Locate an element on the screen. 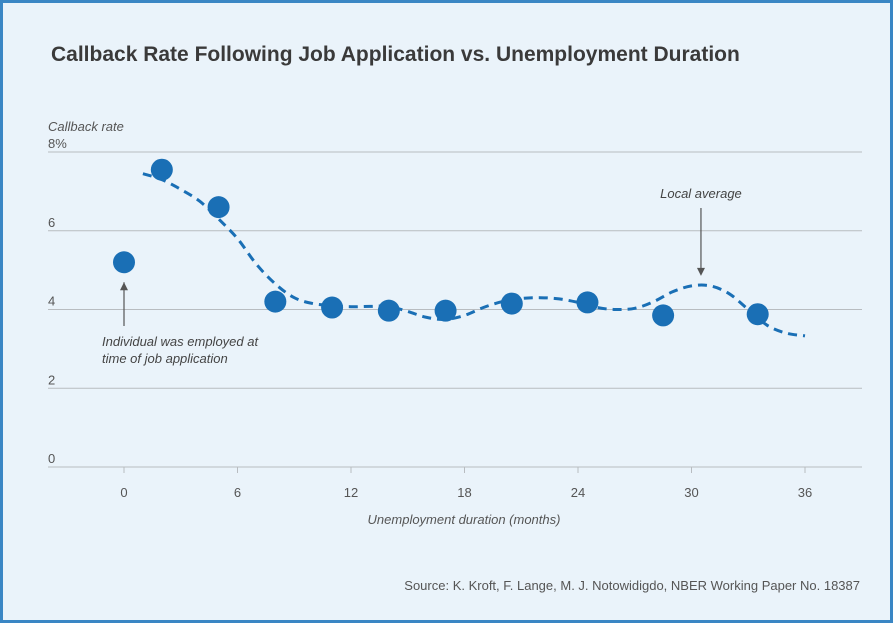 The width and height of the screenshot is (893, 623). y-tick-label: 8% is located at coordinates (57, 143).